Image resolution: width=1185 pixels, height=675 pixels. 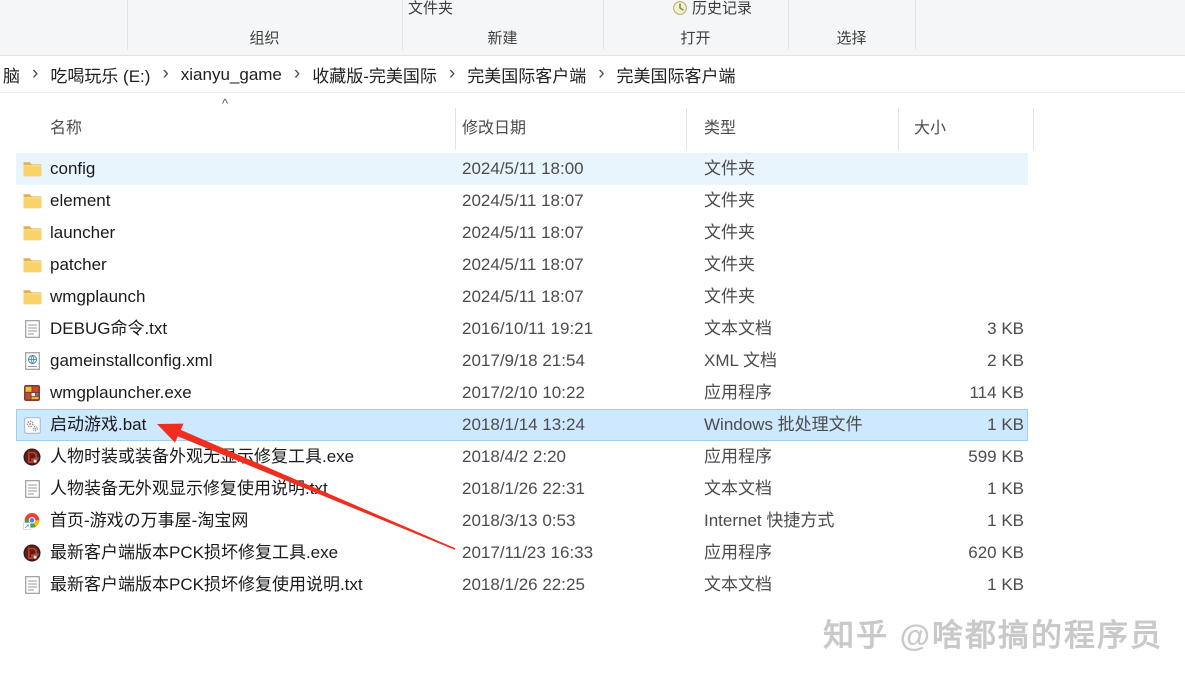 I want to click on ribbon-group-select: 选择, so click(x=851, y=38).